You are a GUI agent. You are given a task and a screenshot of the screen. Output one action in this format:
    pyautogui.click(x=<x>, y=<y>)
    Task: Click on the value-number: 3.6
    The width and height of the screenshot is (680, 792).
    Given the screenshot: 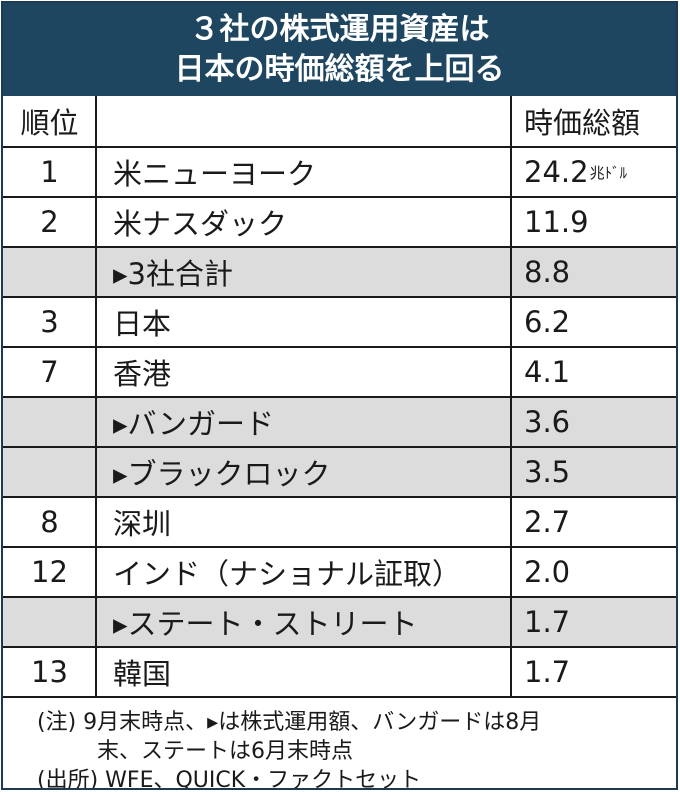 What is the action you would take?
    pyautogui.click(x=547, y=422)
    